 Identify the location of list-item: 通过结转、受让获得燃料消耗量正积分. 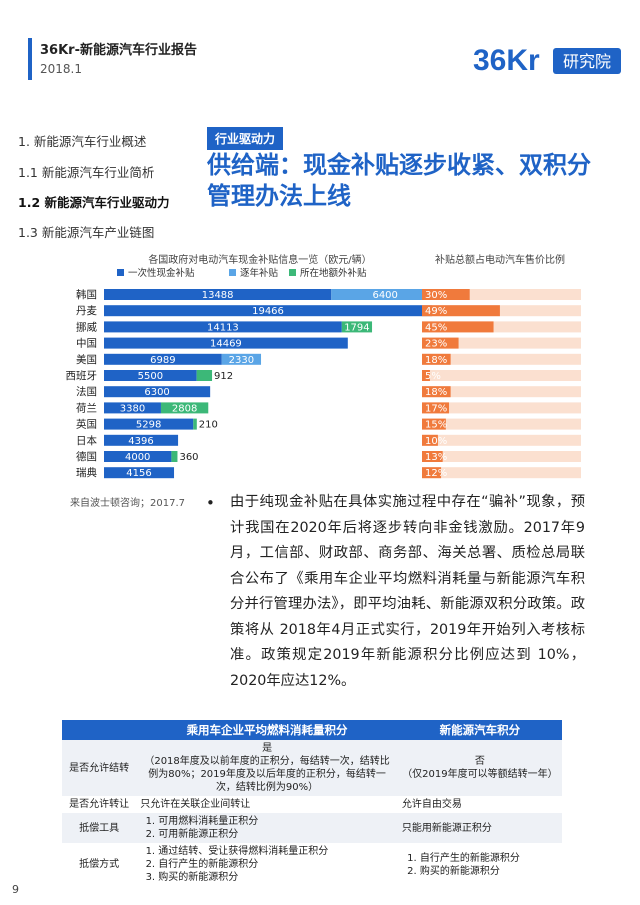
(276, 851).